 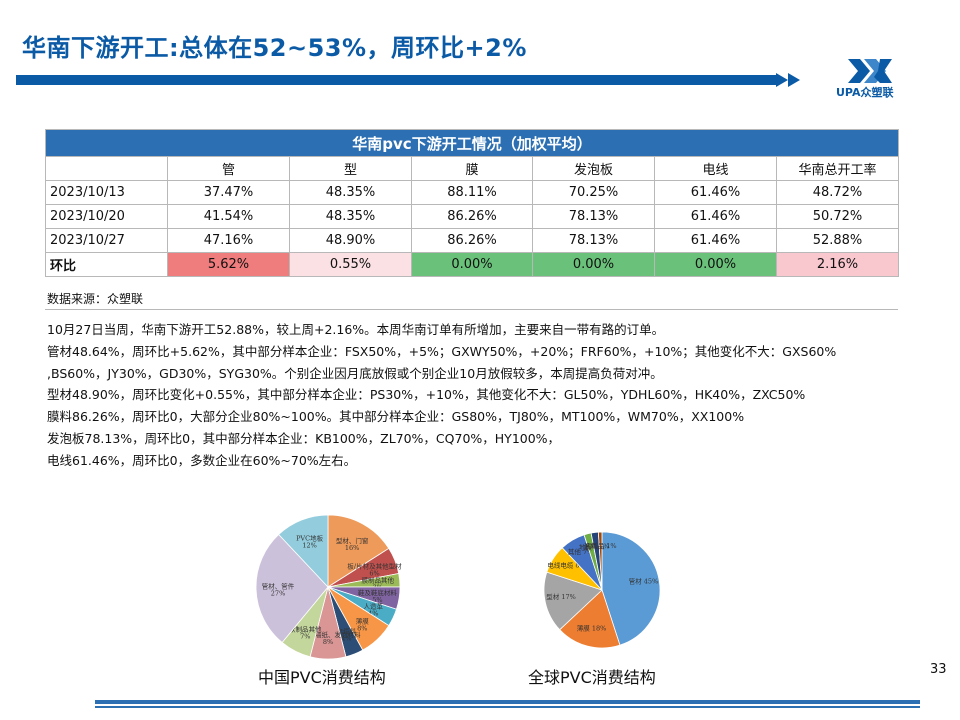 What do you see at coordinates (566, 564) in the screenshot?
I see `global-pie-slice-label: 电线电缆 8%` at bounding box center [566, 564].